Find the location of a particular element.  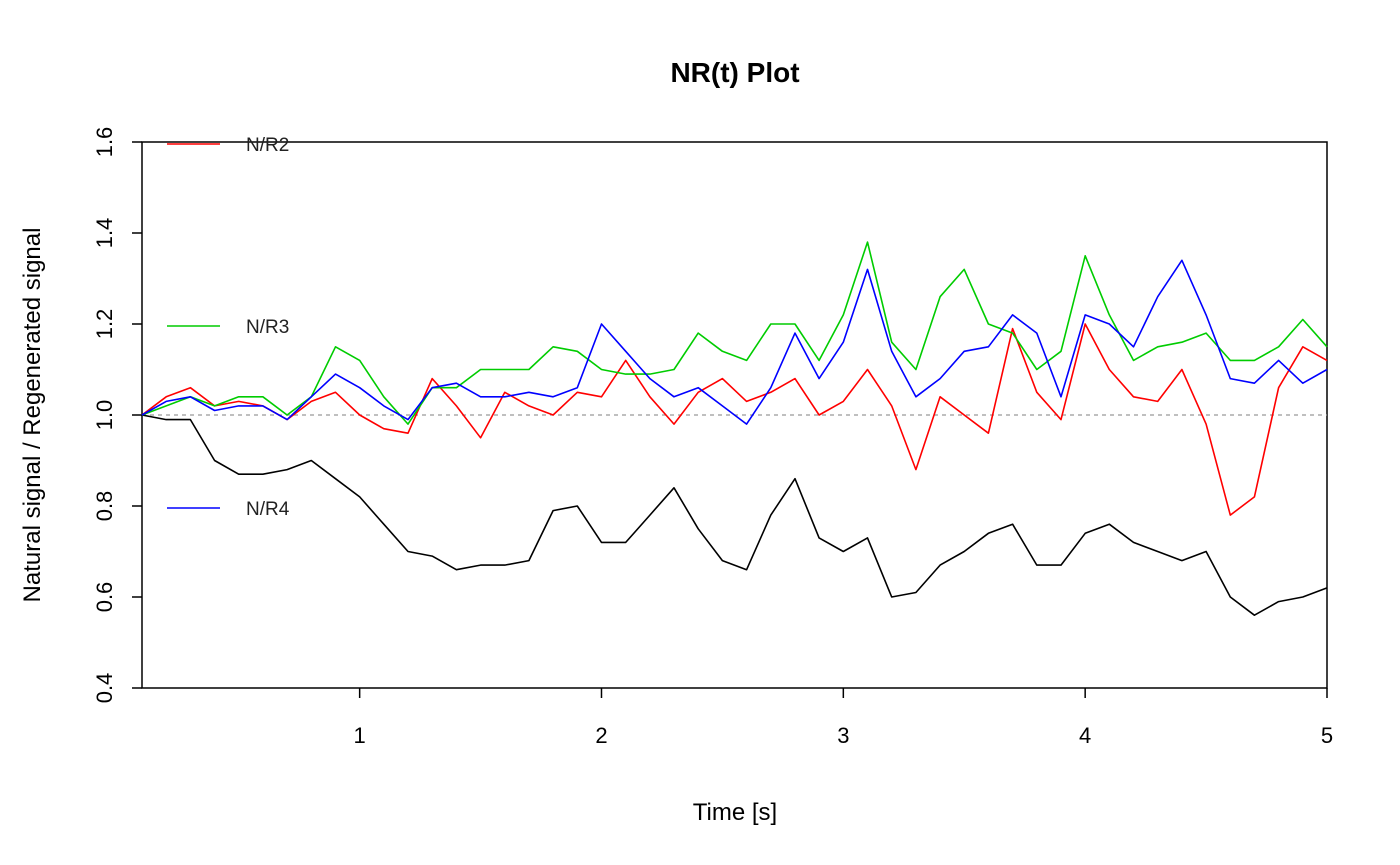

x-axis-label: Time [s] is located at coordinates (735, 812).